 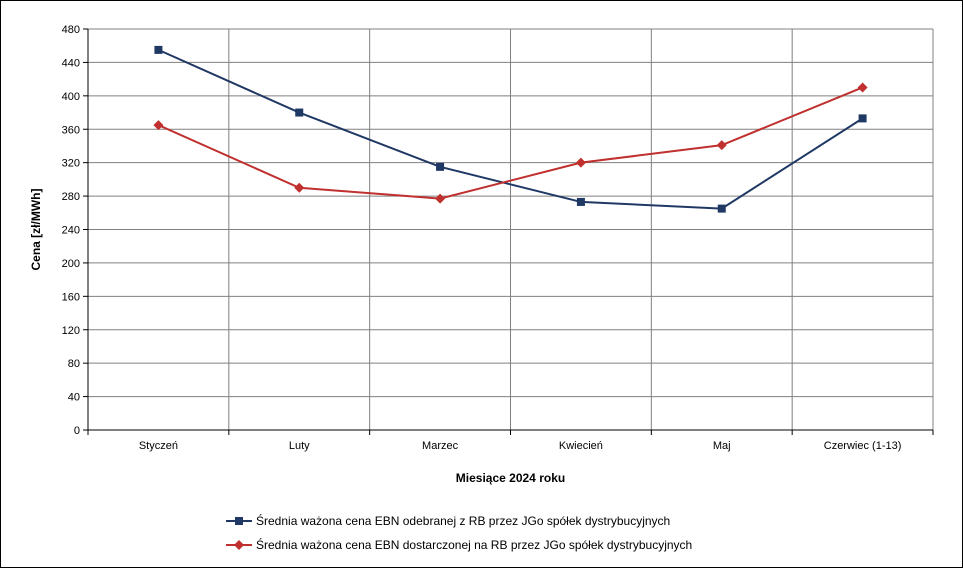 What do you see at coordinates (71, 197) in the screenshot?
I see `y-tick-label: 280` at bounding box center [71, 197].